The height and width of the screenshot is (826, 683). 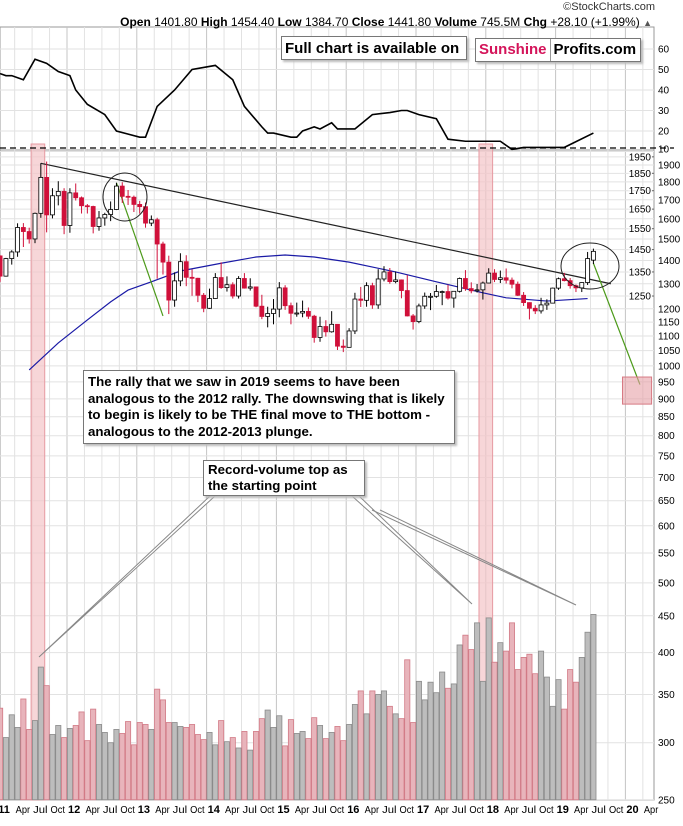 What do you see at coordinates (409, 22) in the screenshot?
I see `close-value: 1441.80` at bounding box center [409, 22].